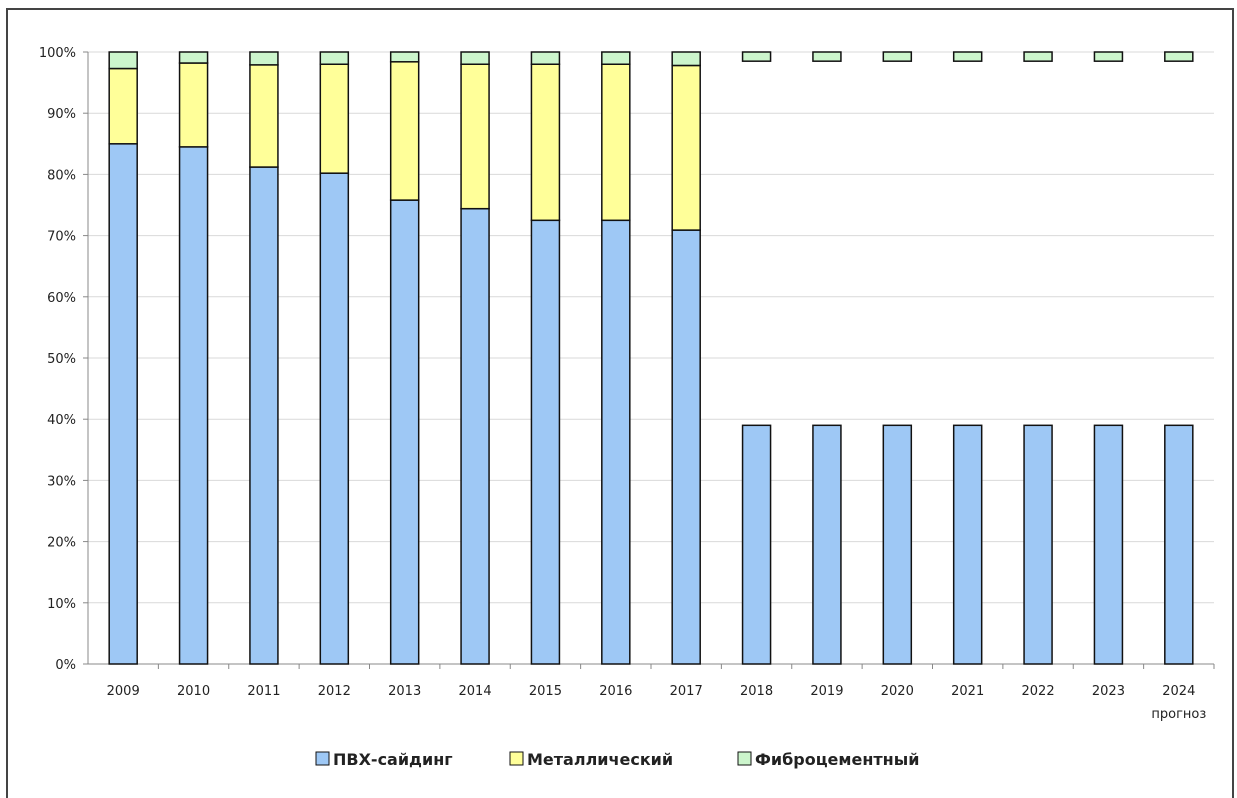  Describe the element at coordinates (897, 691) in the screenshot. I see `x-tick-label: 2020` at that location.